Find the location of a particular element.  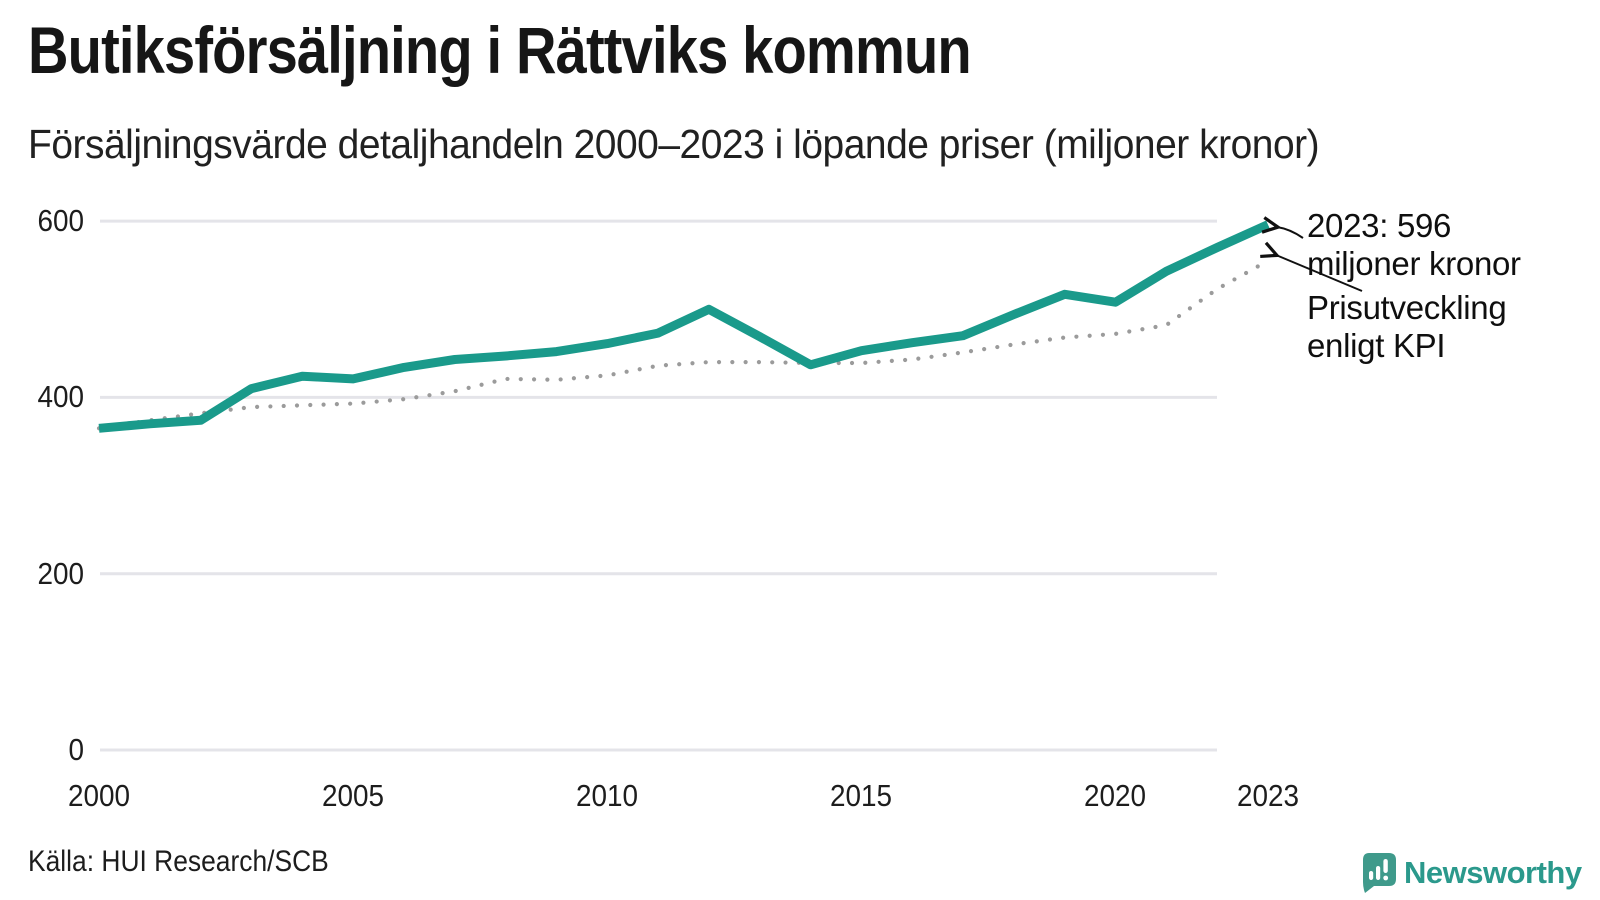

annotation-kpi-line1: Prisutveckling is located at coordinates (1407, 307).